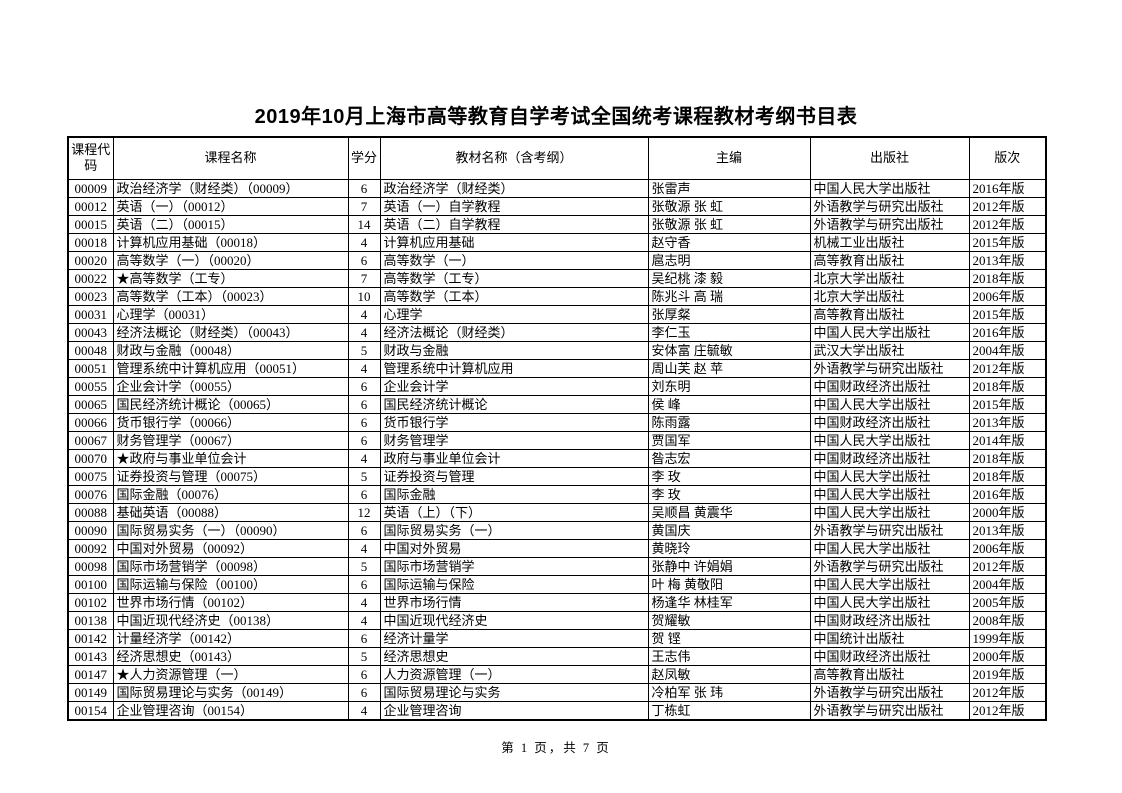 Image resolution: width=1122 pixels, height=793 pixels. What do you see at coordinates (90, 674) in the screenshot?
I see `cell-course-code: 00147` at bounding box center [90, 674].